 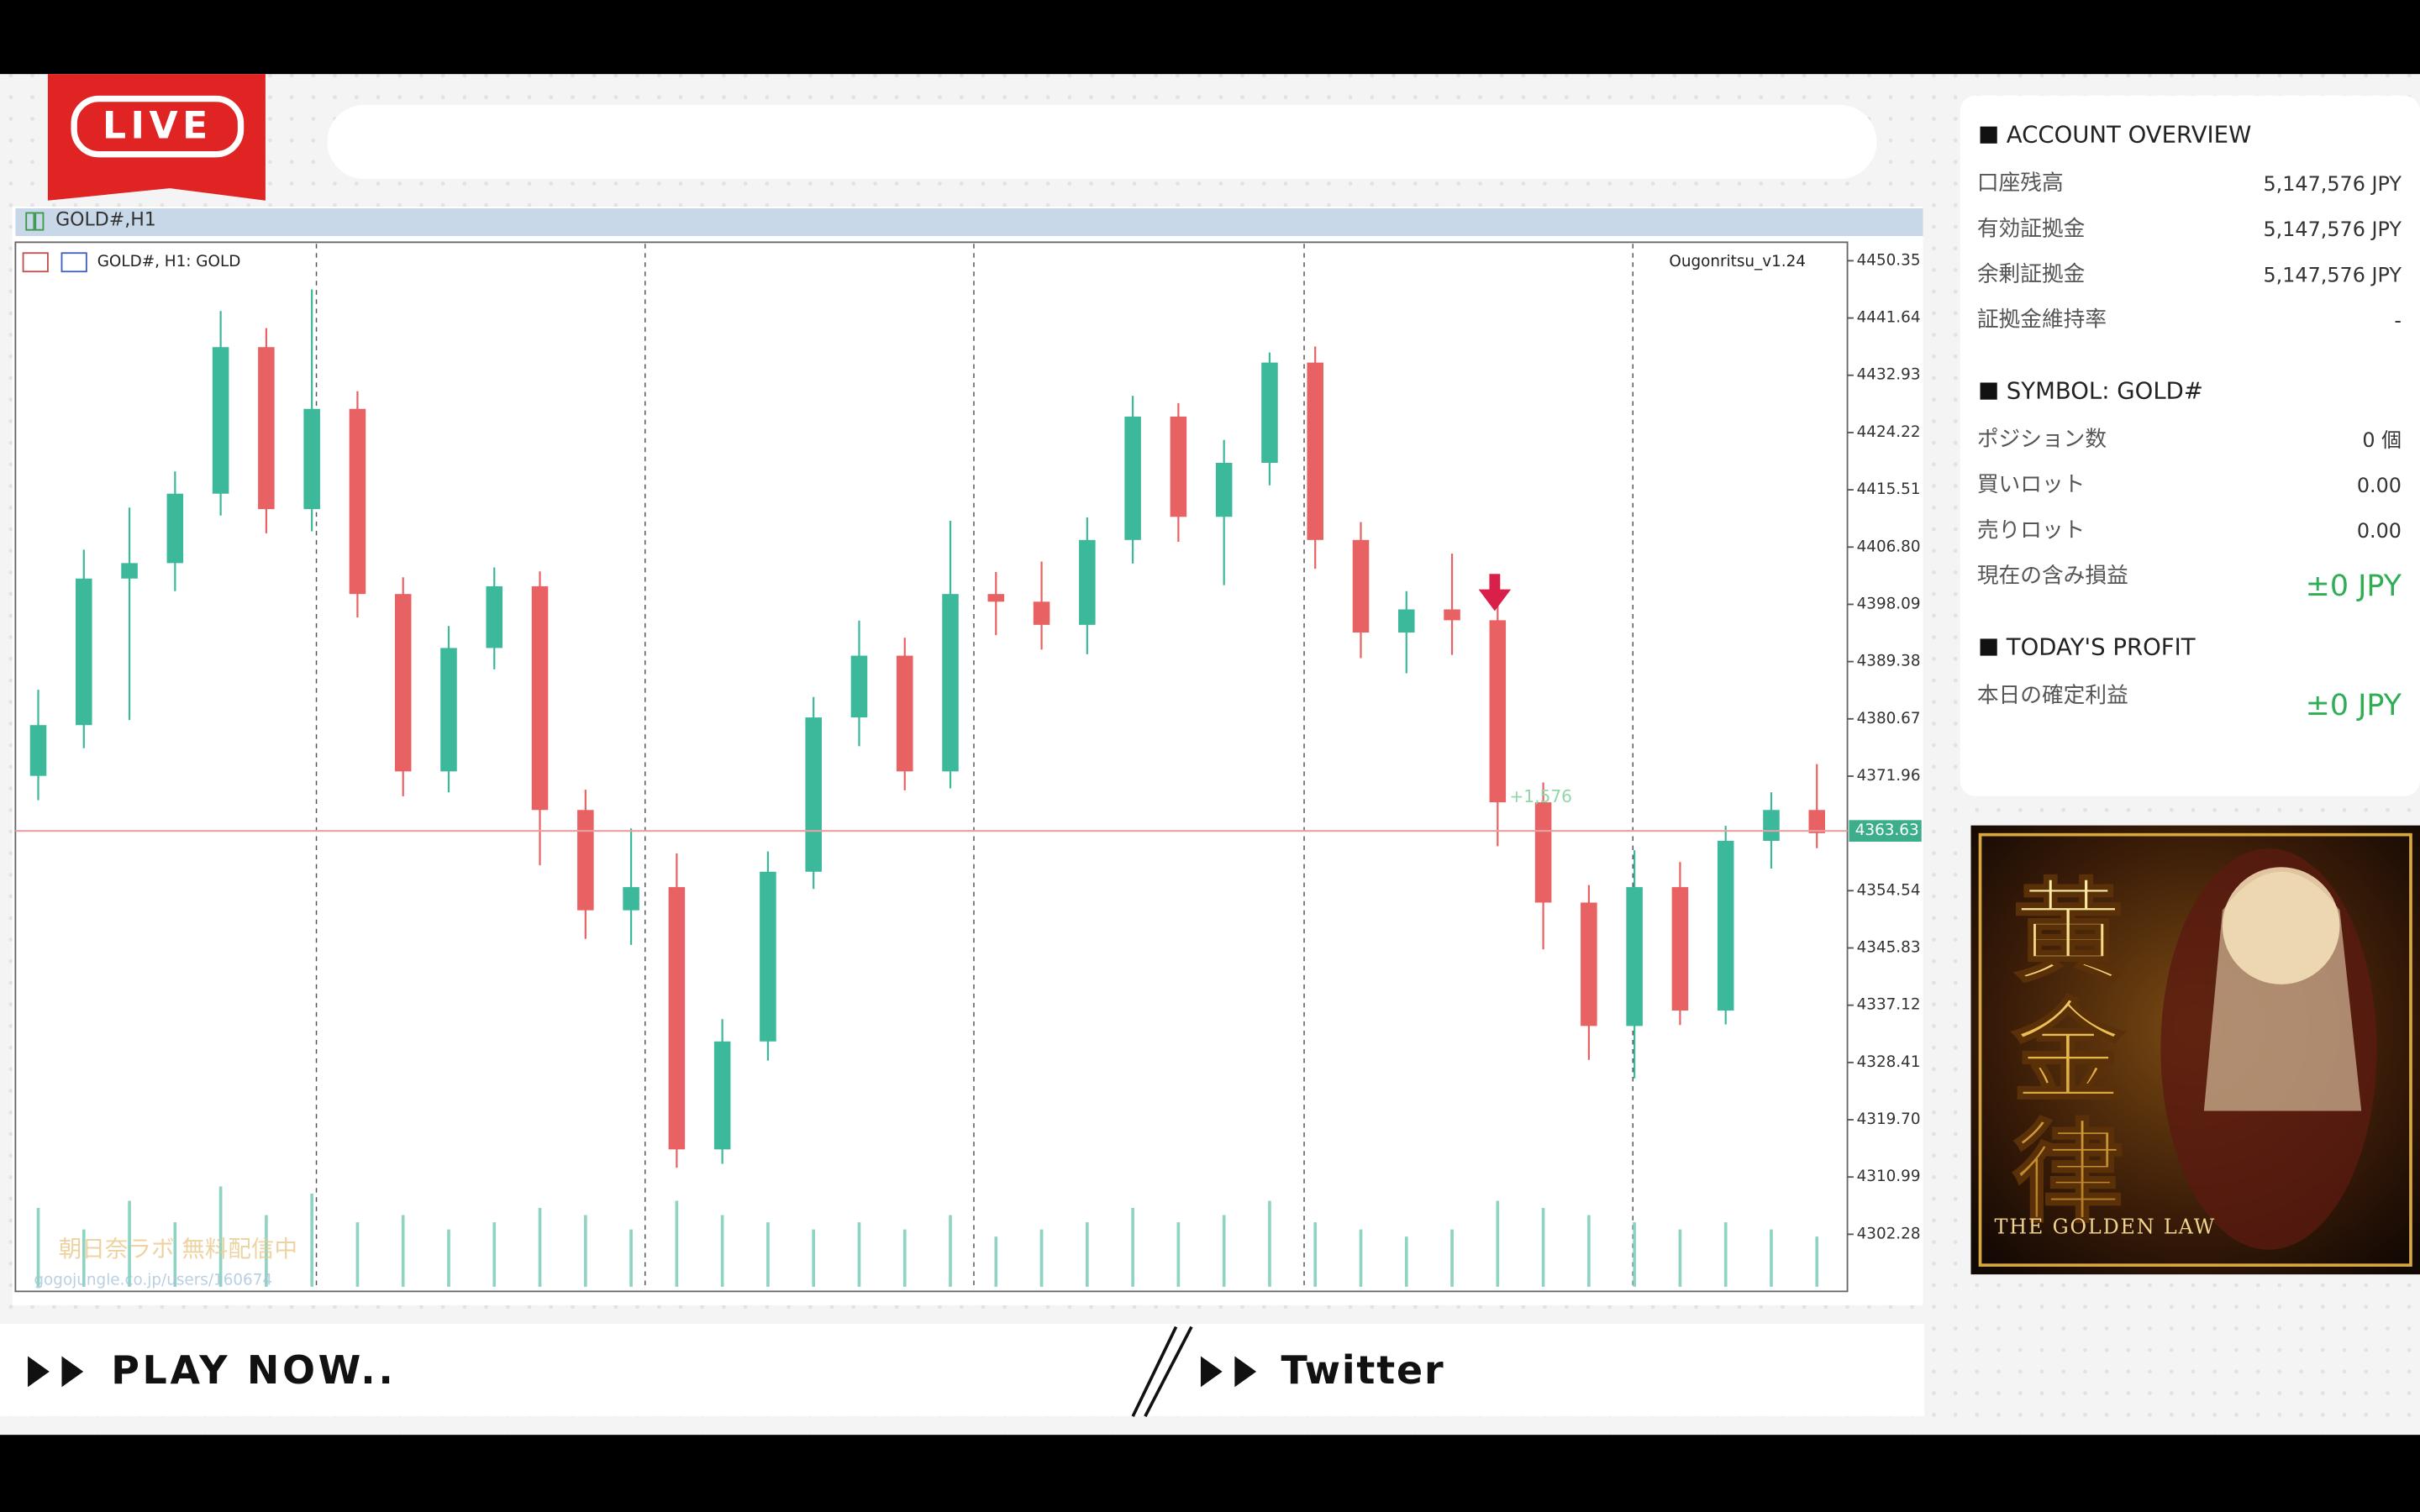 What do you see at coordinates (1889, 603) in the screenshot?
I see `y-tick-label: 4398.09` at bounding box center [1889, 603].